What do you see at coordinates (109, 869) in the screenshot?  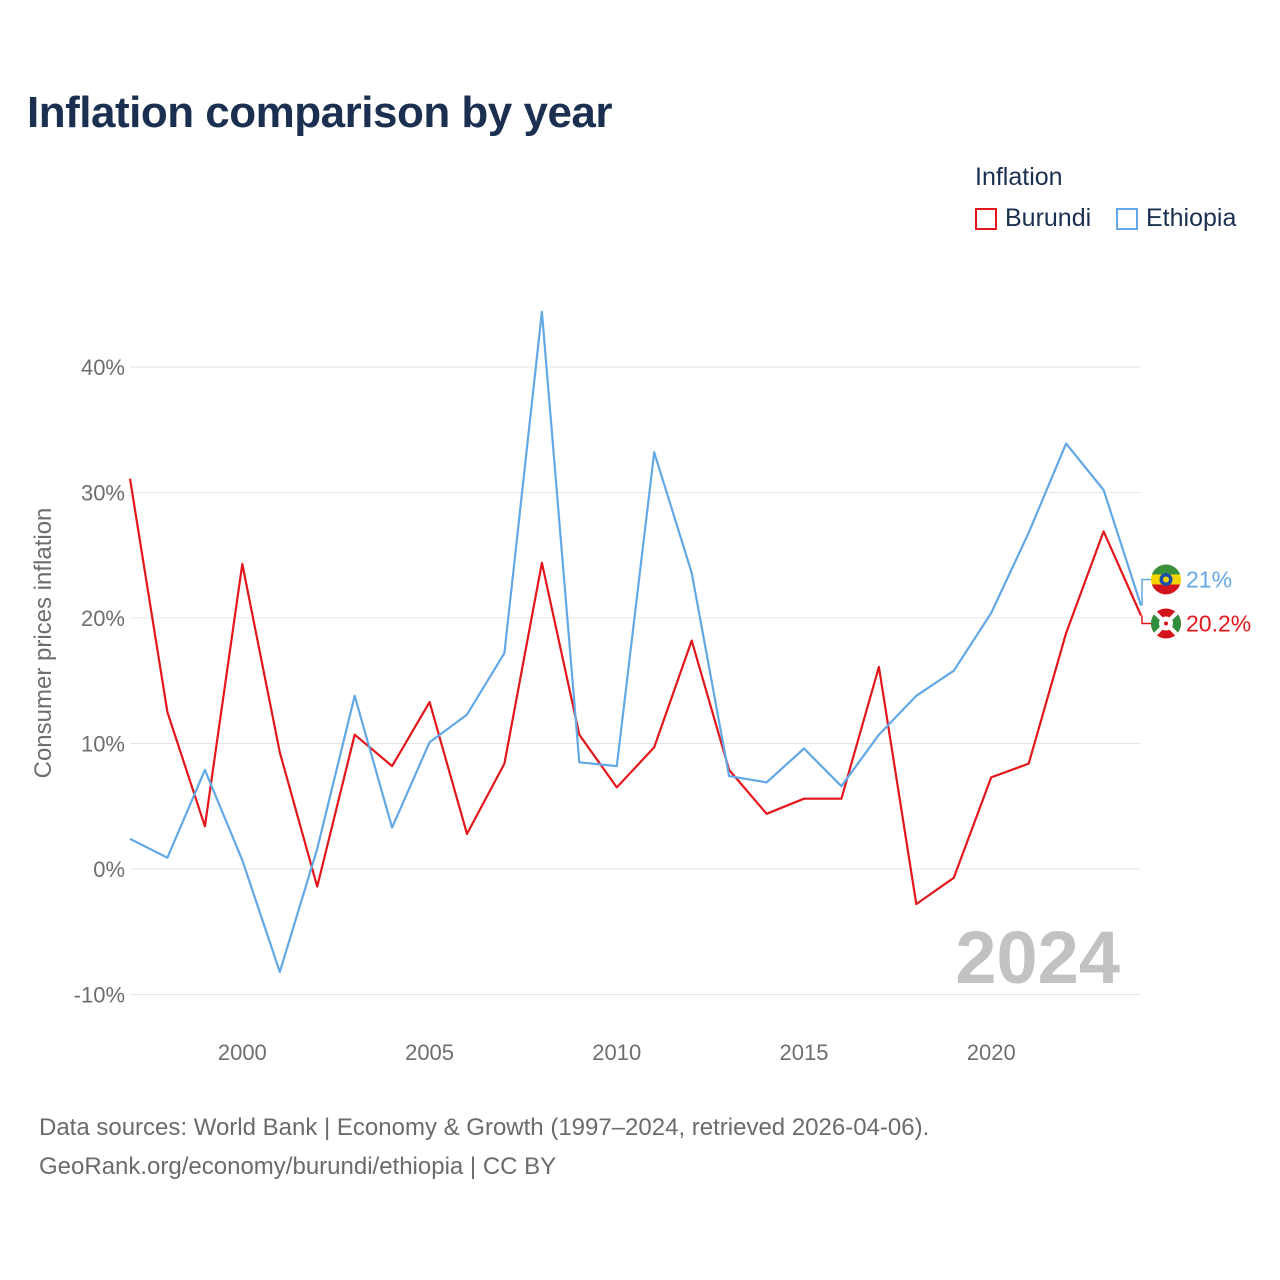 I see `y-tick-label: 0%` at bounding box center [109, 869].